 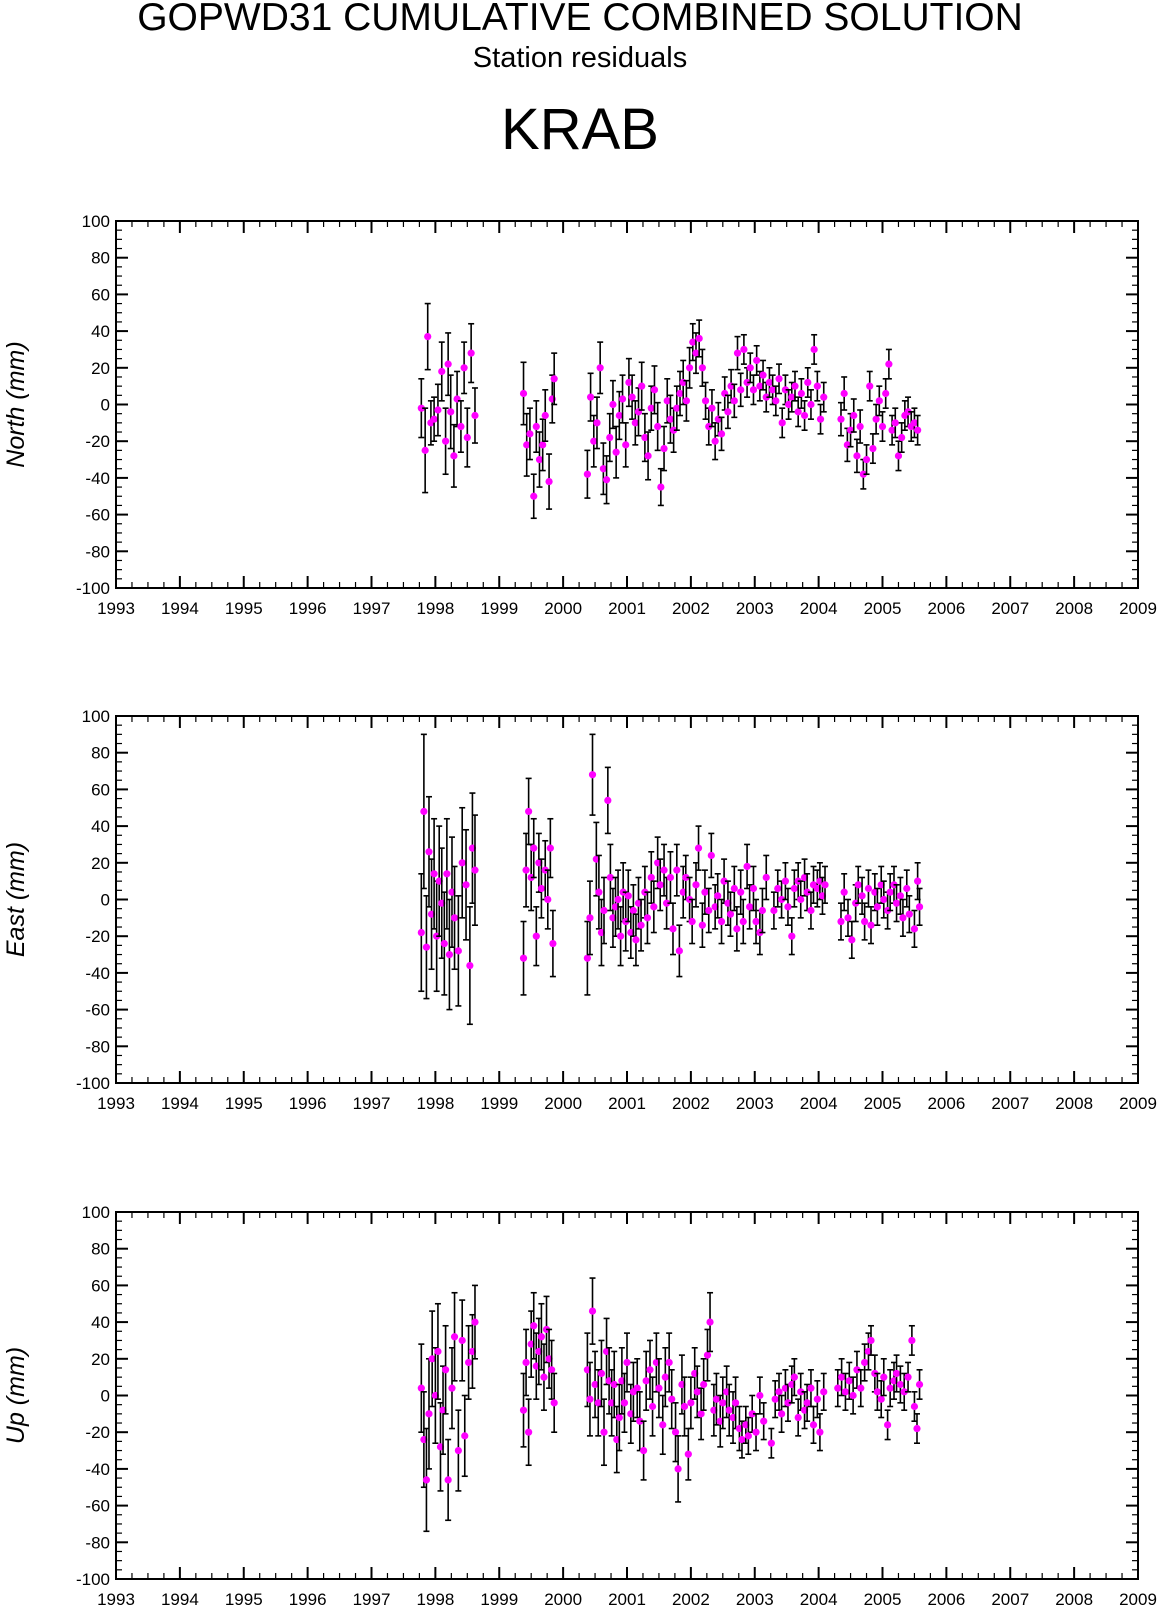 I want to click on y-tick-label: 60, so click(x=100, y=789).